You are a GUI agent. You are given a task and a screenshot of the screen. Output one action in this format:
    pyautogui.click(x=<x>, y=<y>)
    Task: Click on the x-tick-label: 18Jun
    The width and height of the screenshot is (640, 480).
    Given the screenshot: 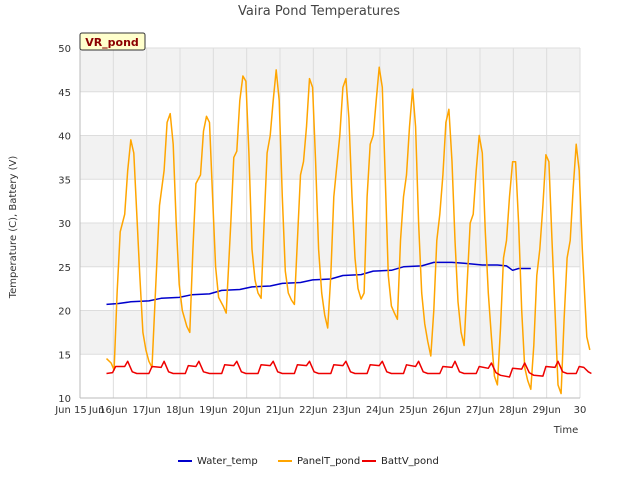 What is the action you would take?
    pyautogui.click(x=180, y=410)
    